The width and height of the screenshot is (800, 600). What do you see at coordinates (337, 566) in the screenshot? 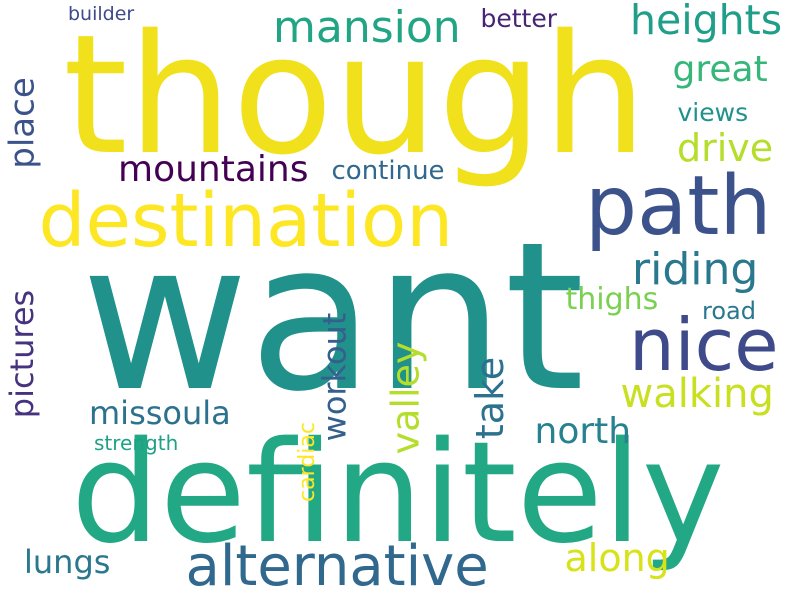
I see `word-alternative: alternative` at bounding box center [337, 566].